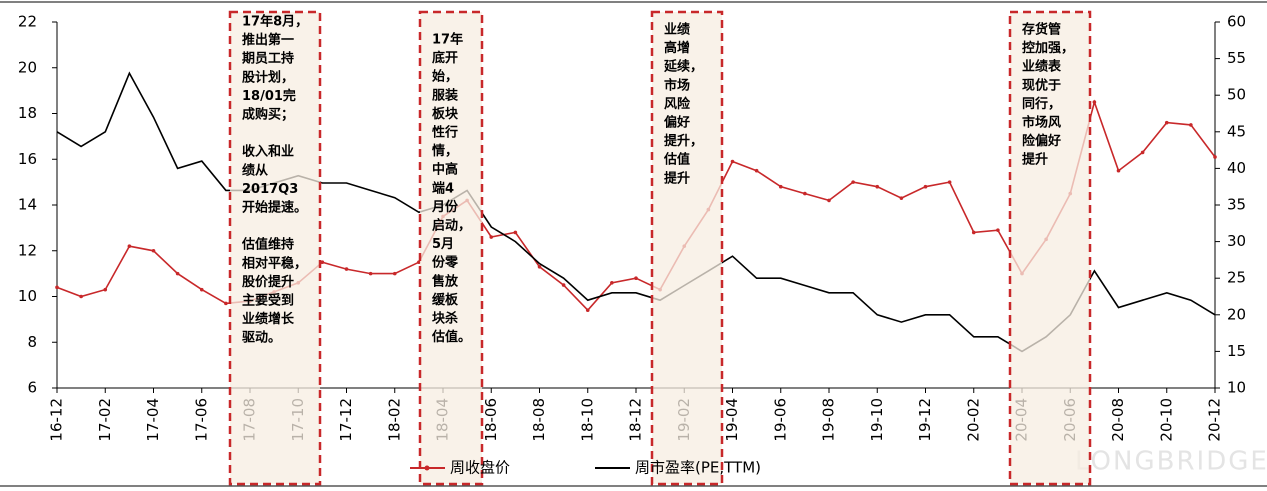 The image size is (1267, 491). Describe the element at coordinates (445, 319) in the screenshot. I see `annotation-text: 块杀` at that location.